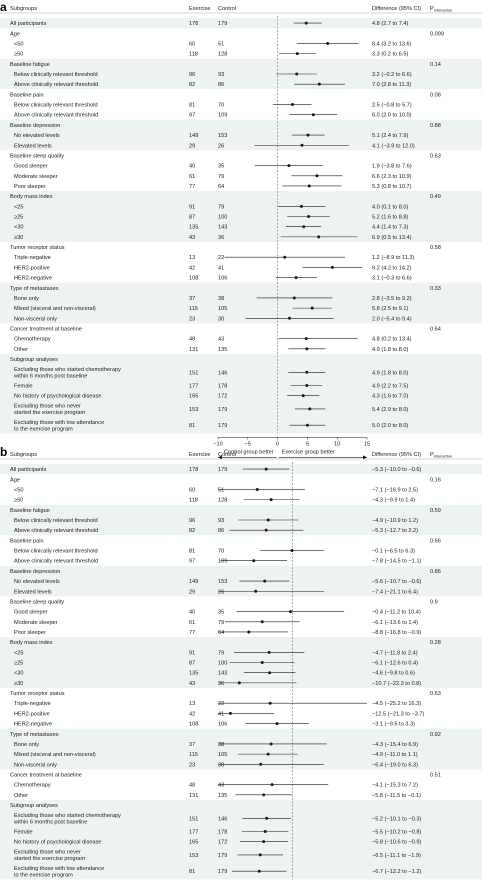 The image size is (482, 881). What do you see at coordinates (193, 501) in the screenshot?
I see `exercise-n: 118` at bounding box center [193, 501].